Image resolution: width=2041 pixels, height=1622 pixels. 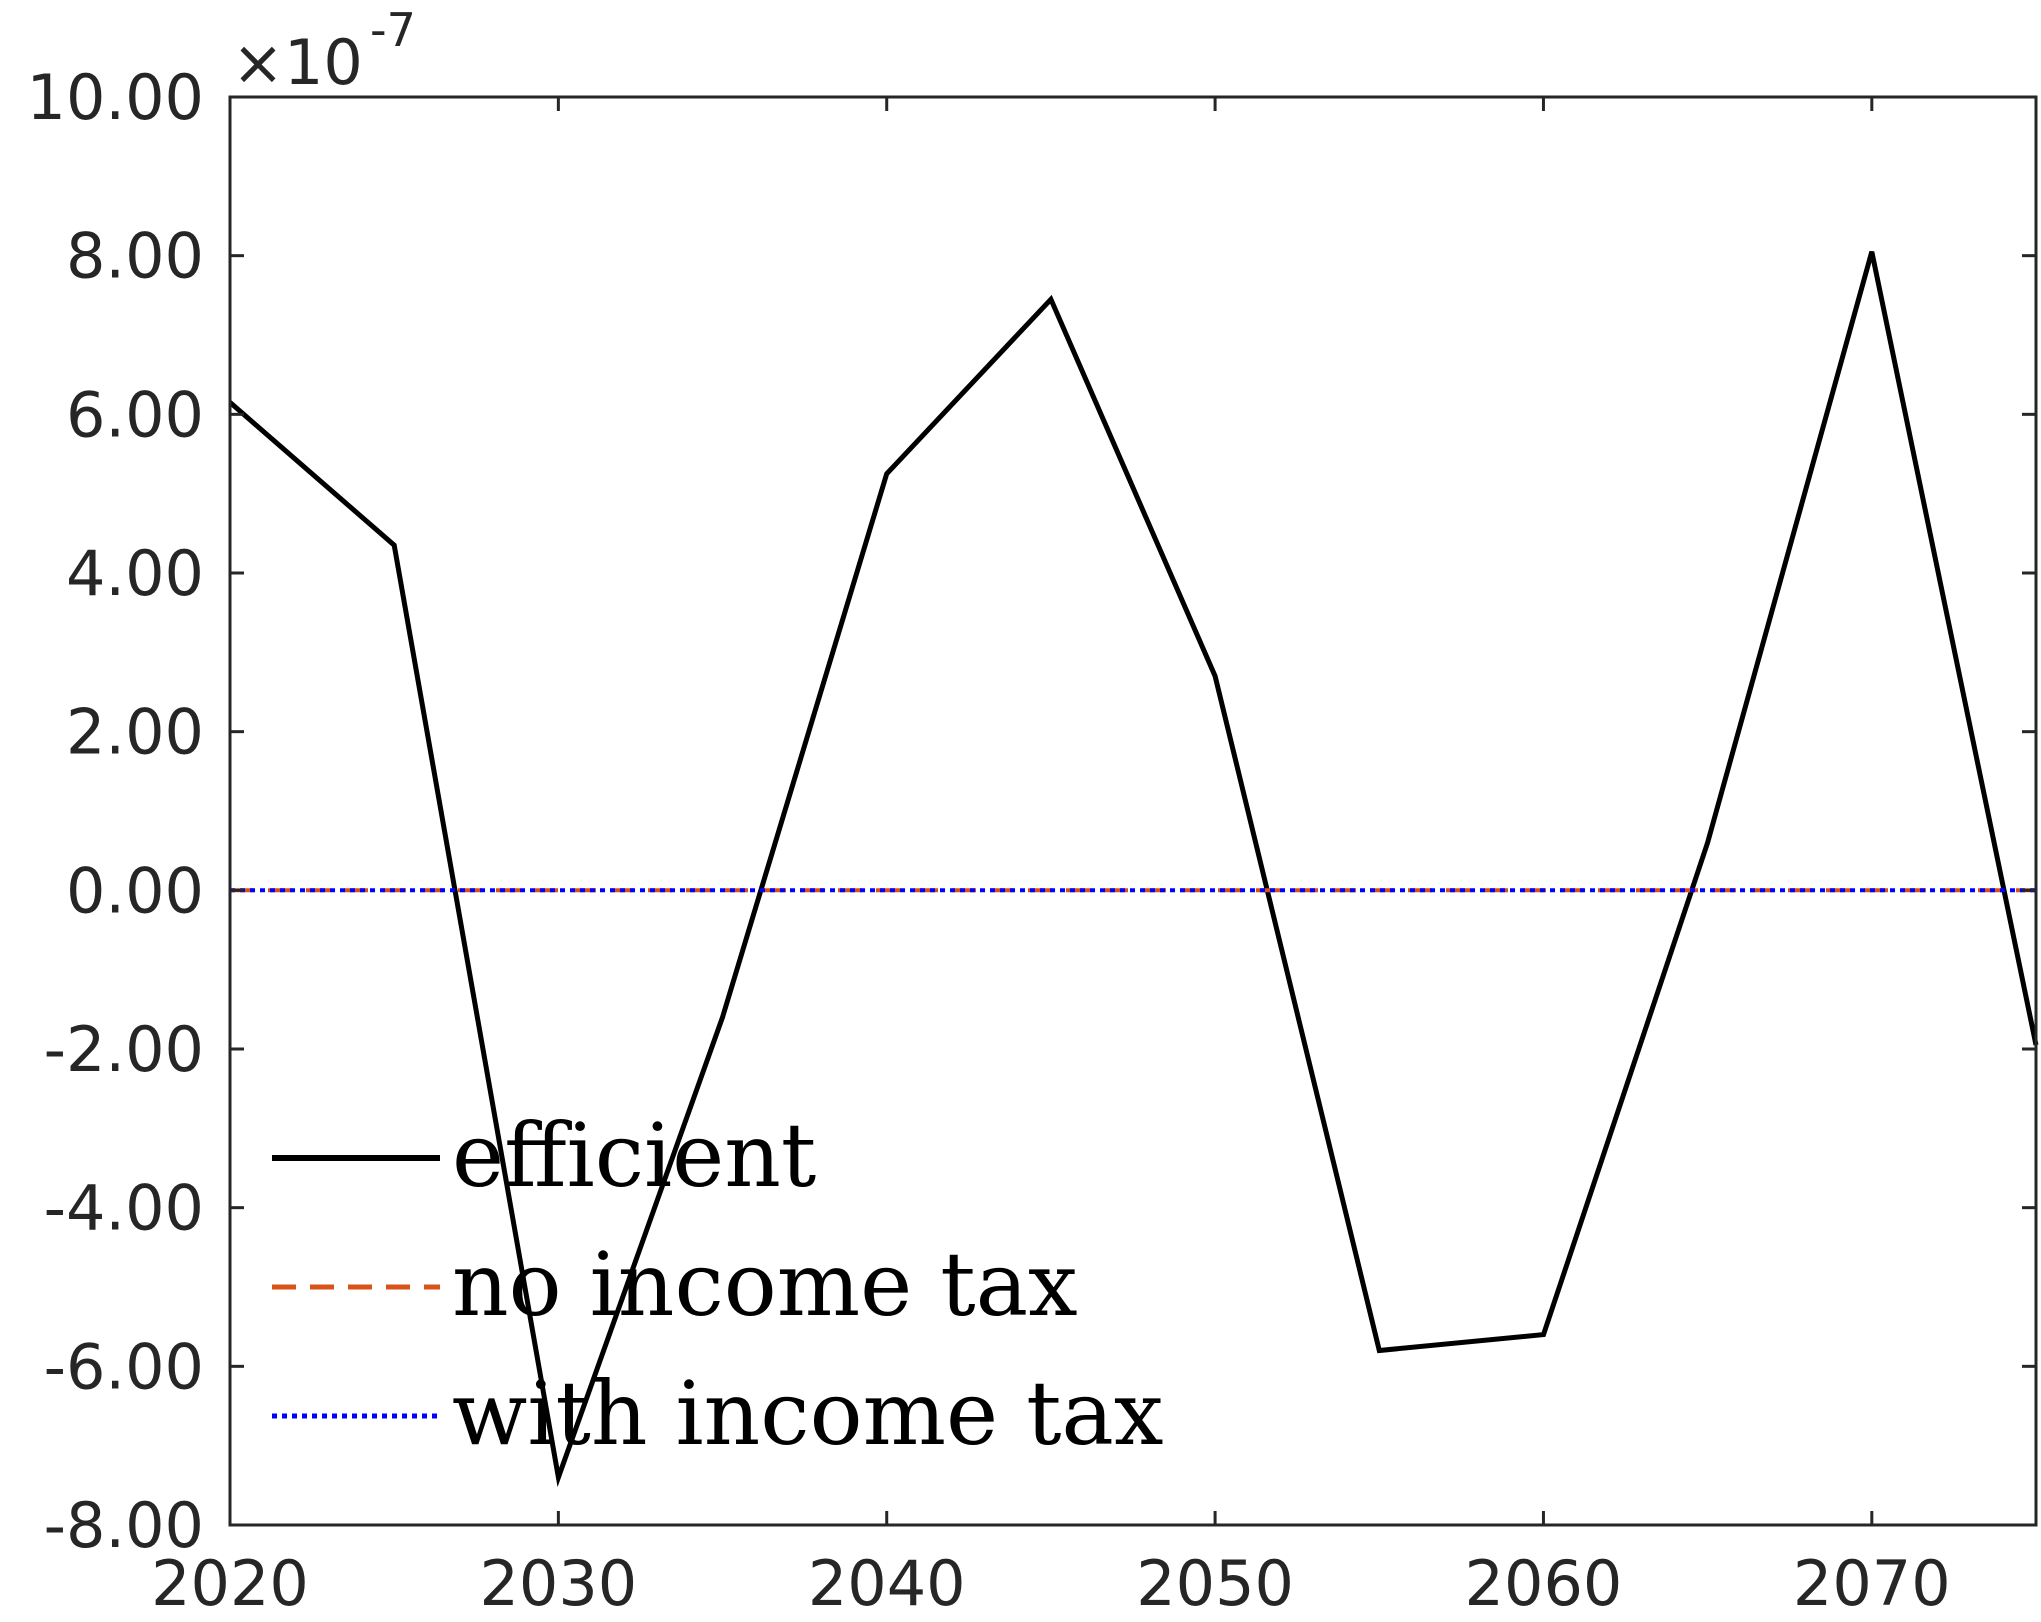 I want to click on y-tick-label: -4.00, so click(x=124, y=1208).